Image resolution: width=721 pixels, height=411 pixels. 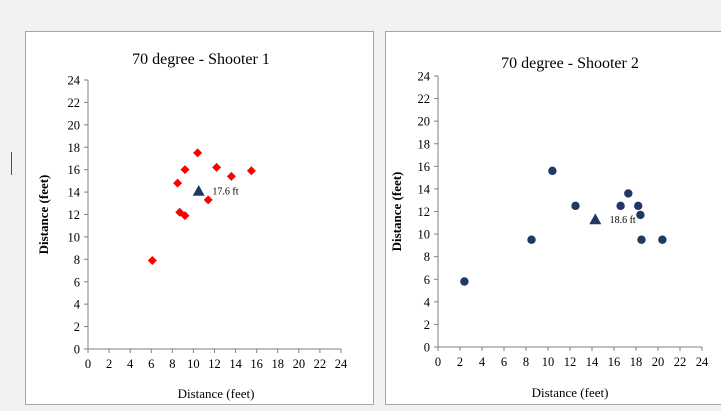 I want to click on chart-title: 70 degree - Shooter 2, so click(x=570, y=63).